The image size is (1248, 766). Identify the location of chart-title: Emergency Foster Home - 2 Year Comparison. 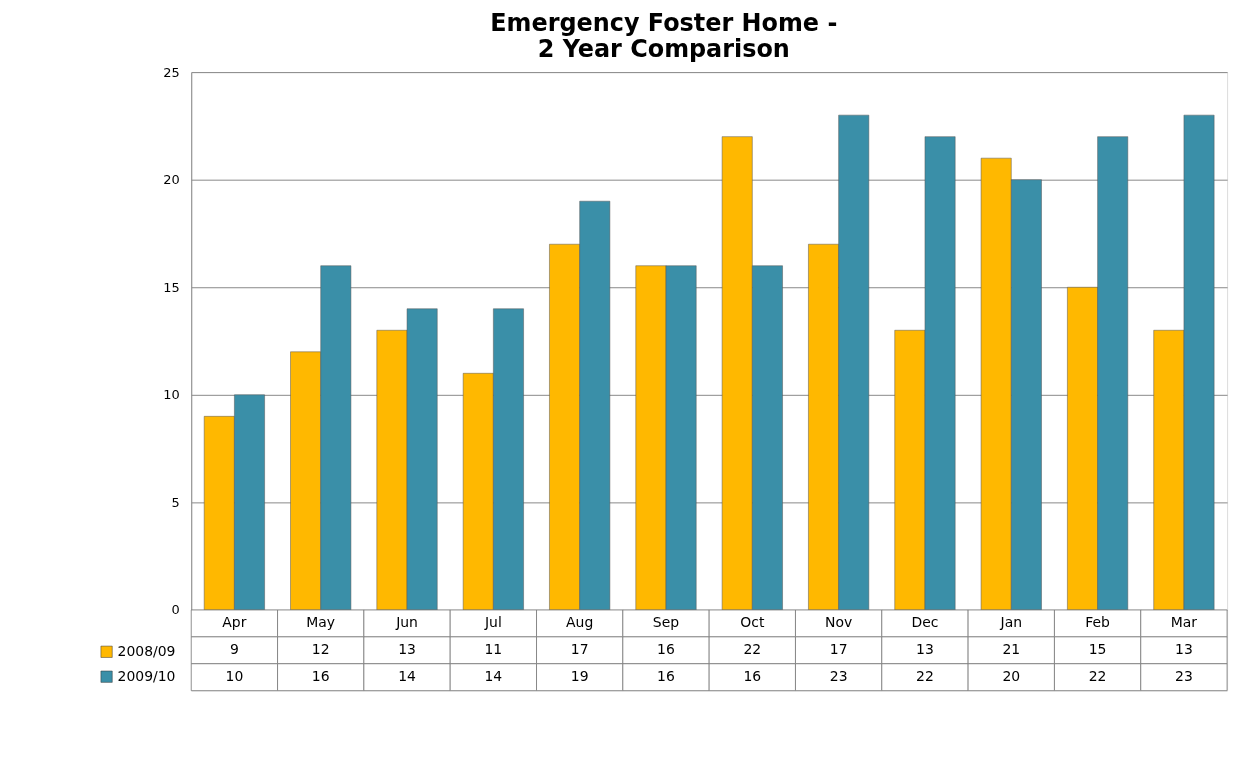
(664, 35).